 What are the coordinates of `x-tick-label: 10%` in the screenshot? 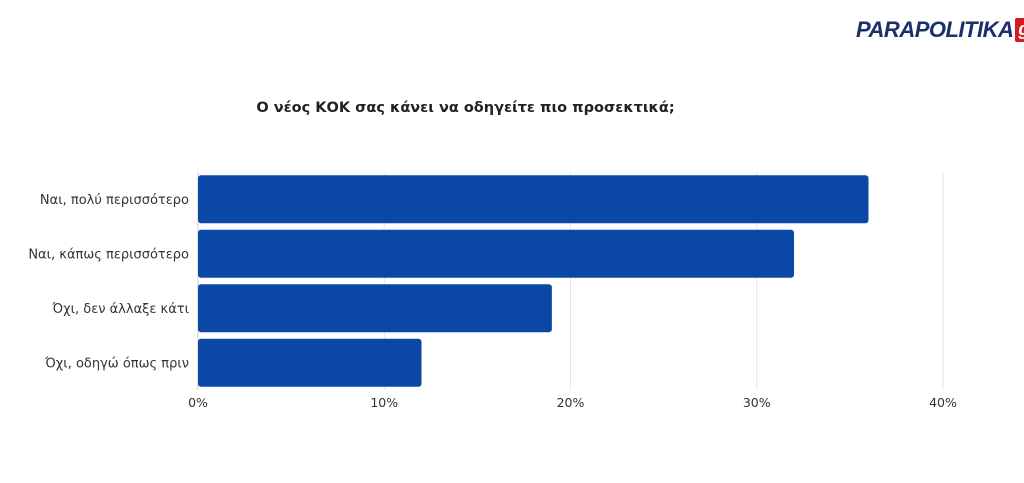 It's located at (384, 402).